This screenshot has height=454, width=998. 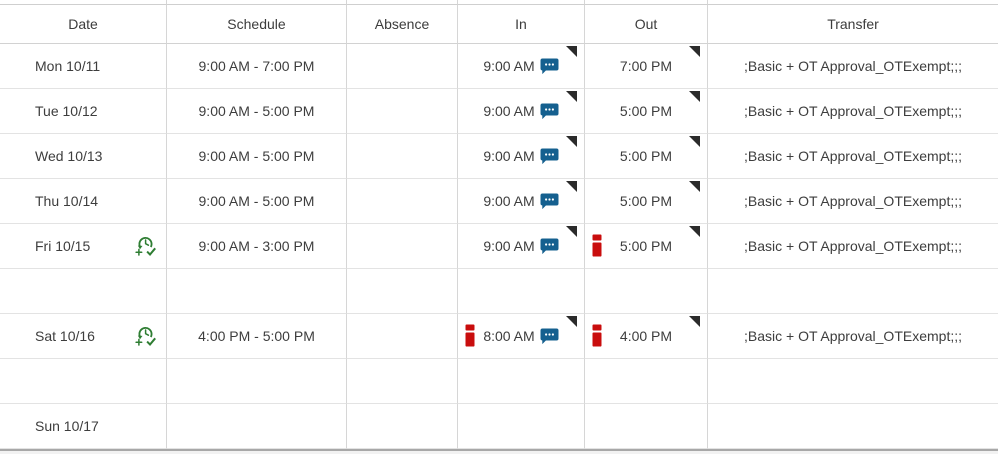 What do you see at coordinates (63, 246) in the screenshot?
I see `date-label: Fri 10/15` at bounding box center [63, 246].